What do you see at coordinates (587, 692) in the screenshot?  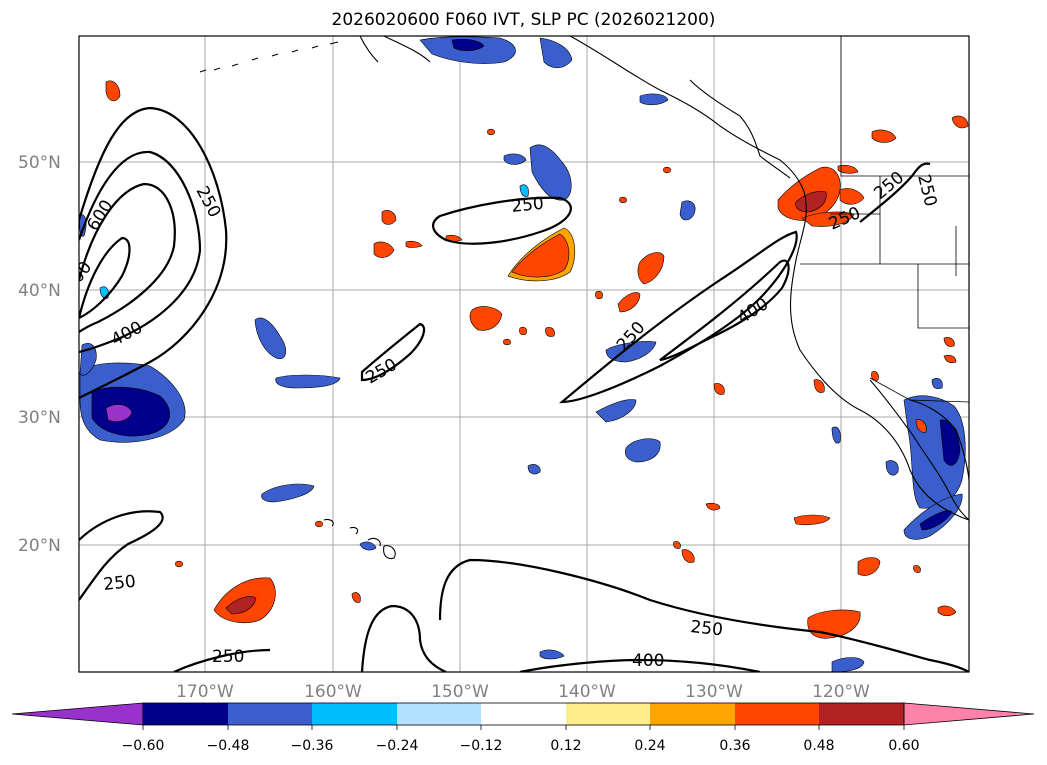 I see `lon-label-140: 140°W` at bounding box center [587, 692].